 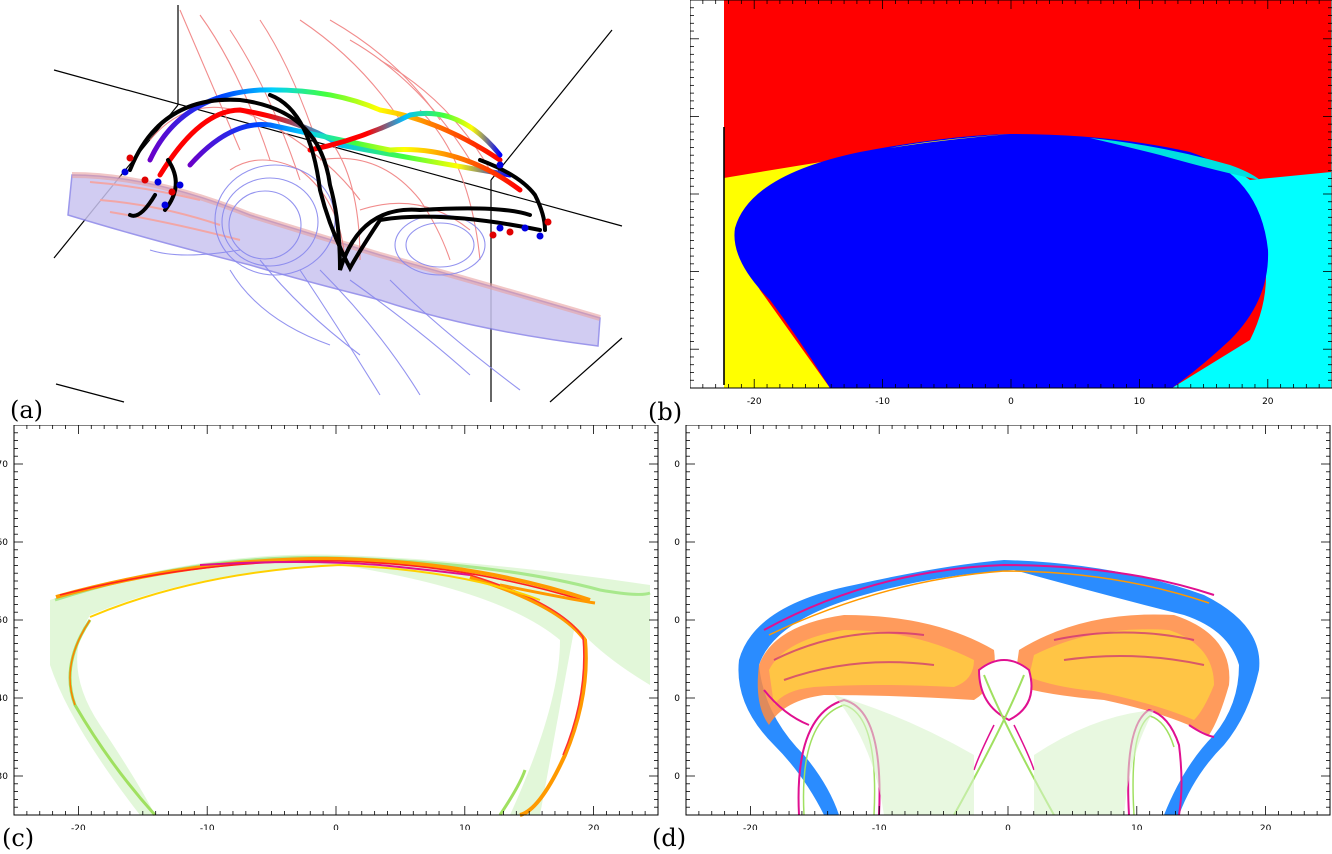 I want to click on region-blue, so click(x=1001, y=261).